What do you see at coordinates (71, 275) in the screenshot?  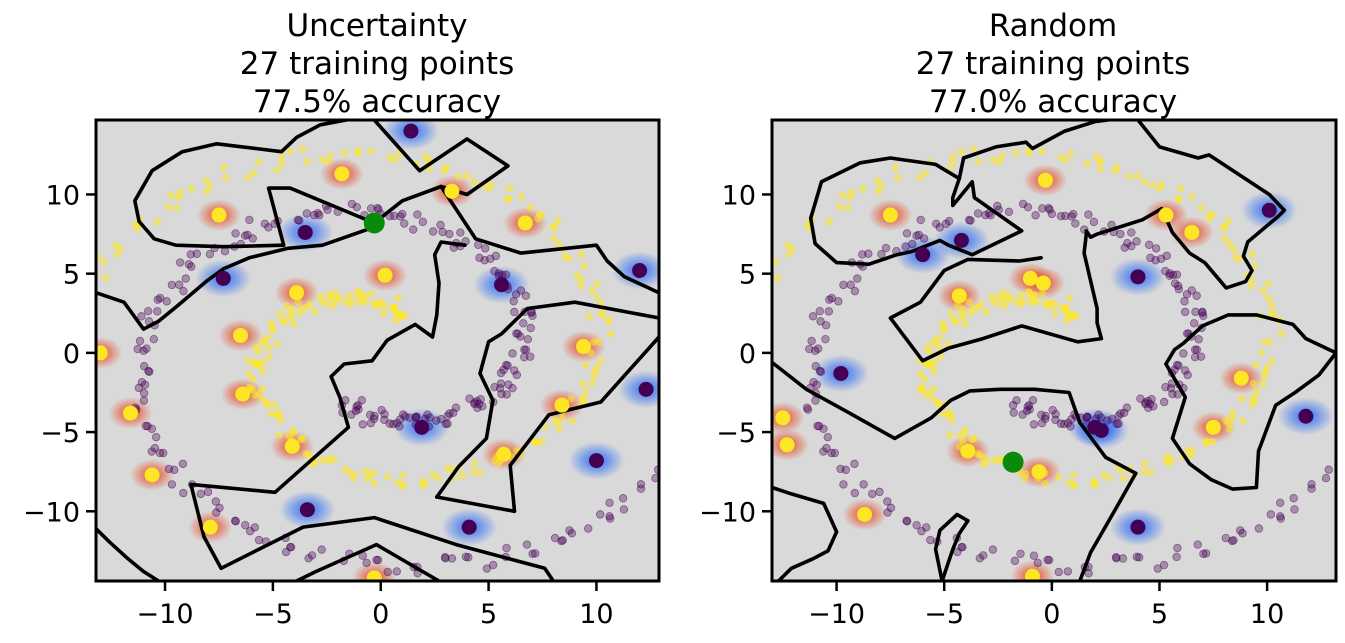 I see `y-tick-label: 5` at bounding box center [71, 275].